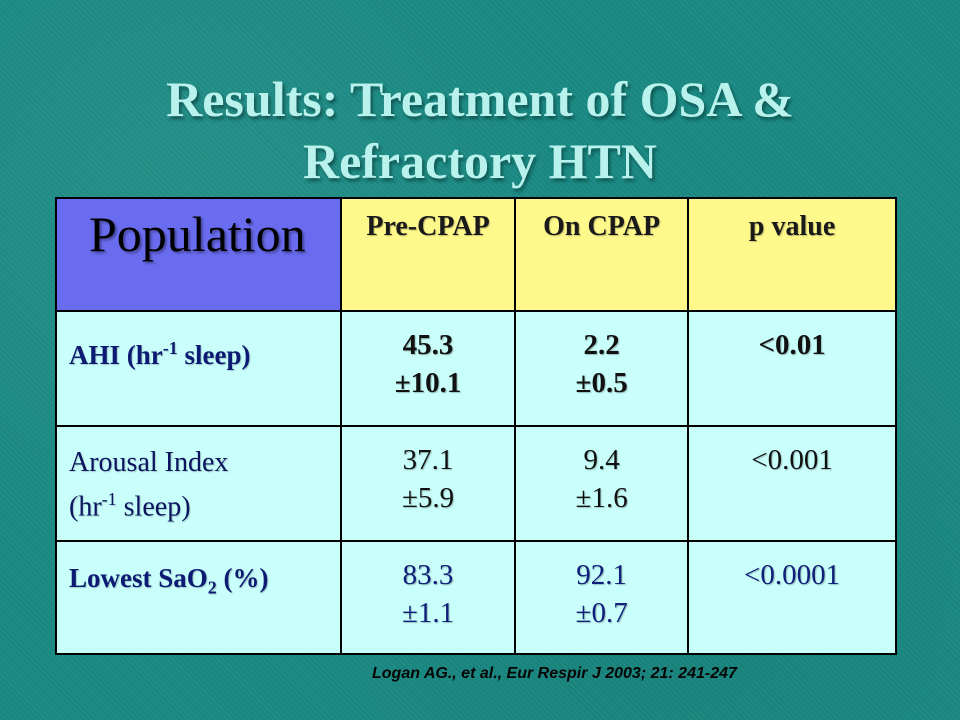  Describe the element at coordinates (601, 383) in the screenshot. I see `sd-value: ±0.5` at that location.